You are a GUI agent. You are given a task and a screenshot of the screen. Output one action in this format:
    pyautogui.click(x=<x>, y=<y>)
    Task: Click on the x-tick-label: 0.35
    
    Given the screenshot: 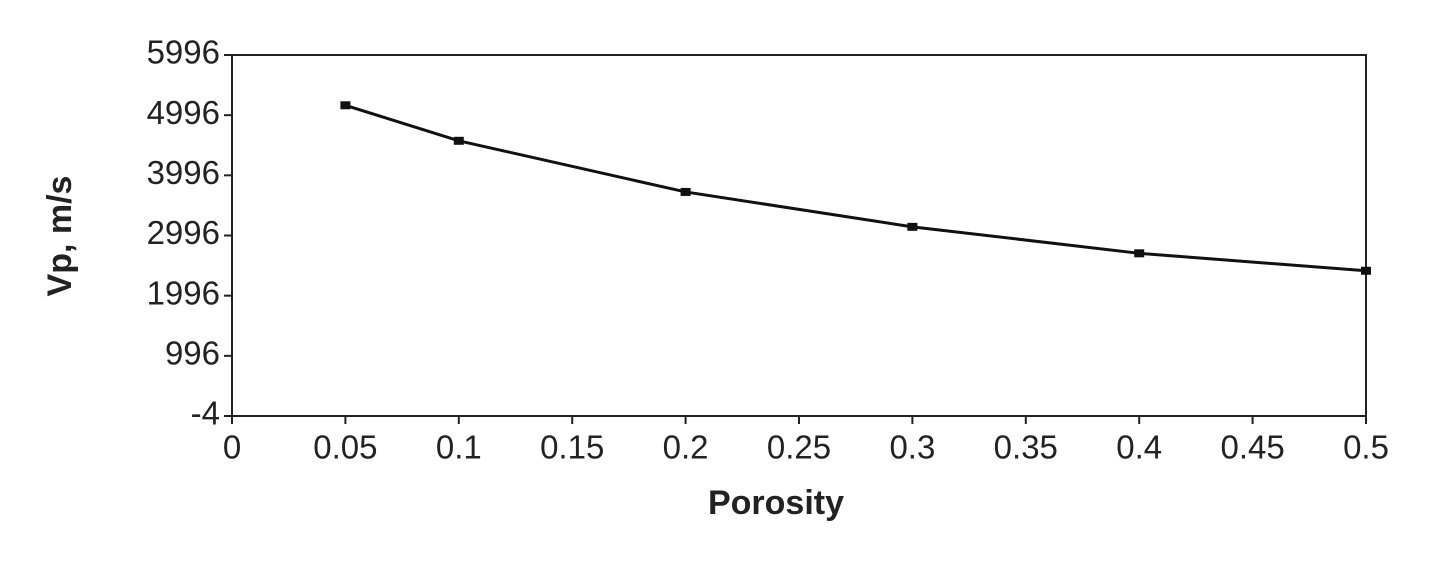 What is the action you would take?
    pyautogui.click(x=1026, y=447)
    